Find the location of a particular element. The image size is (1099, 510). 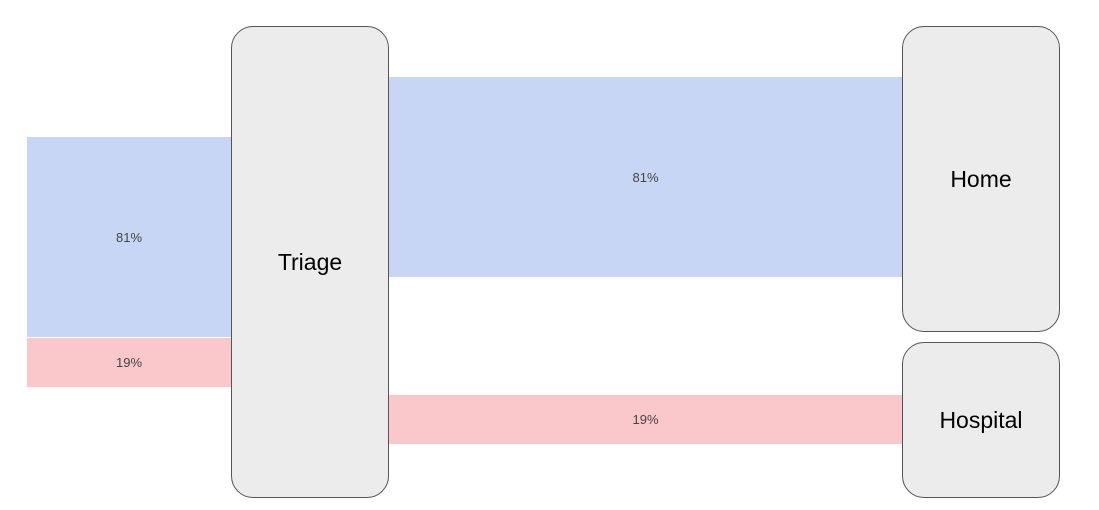

triage-to-home-flow-label: 81% is located at coordinates (645, 177).